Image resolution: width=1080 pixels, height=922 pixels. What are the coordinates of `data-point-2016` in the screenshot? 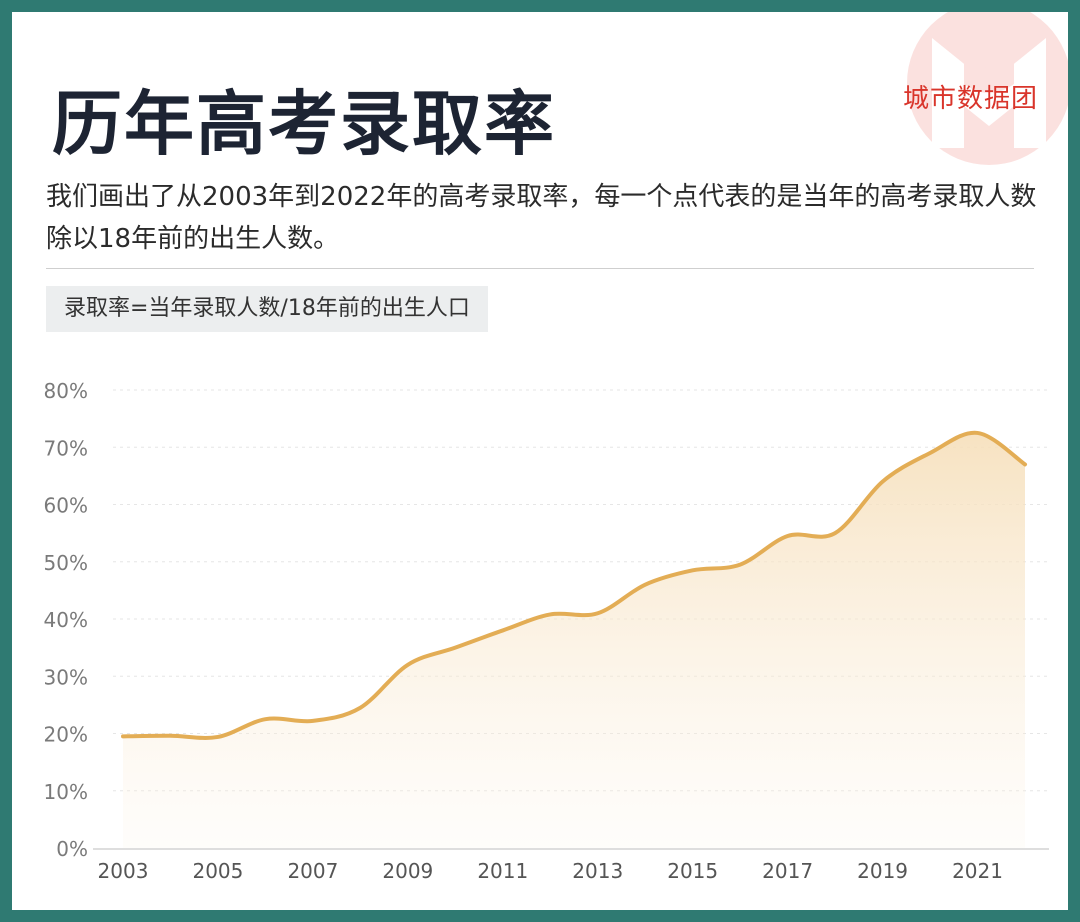 It's located at (740, 565).